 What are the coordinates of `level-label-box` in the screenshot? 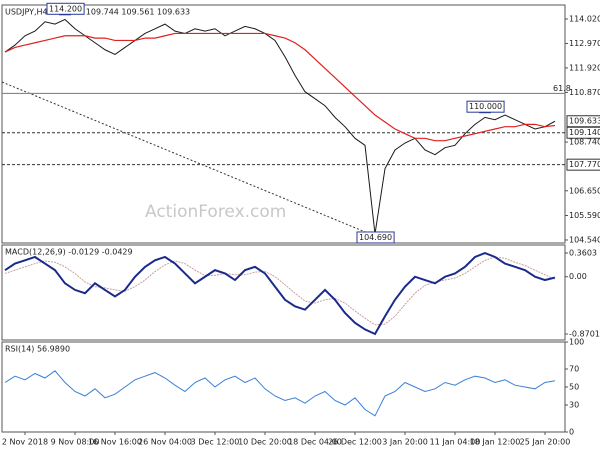 It's located at (583, 164).